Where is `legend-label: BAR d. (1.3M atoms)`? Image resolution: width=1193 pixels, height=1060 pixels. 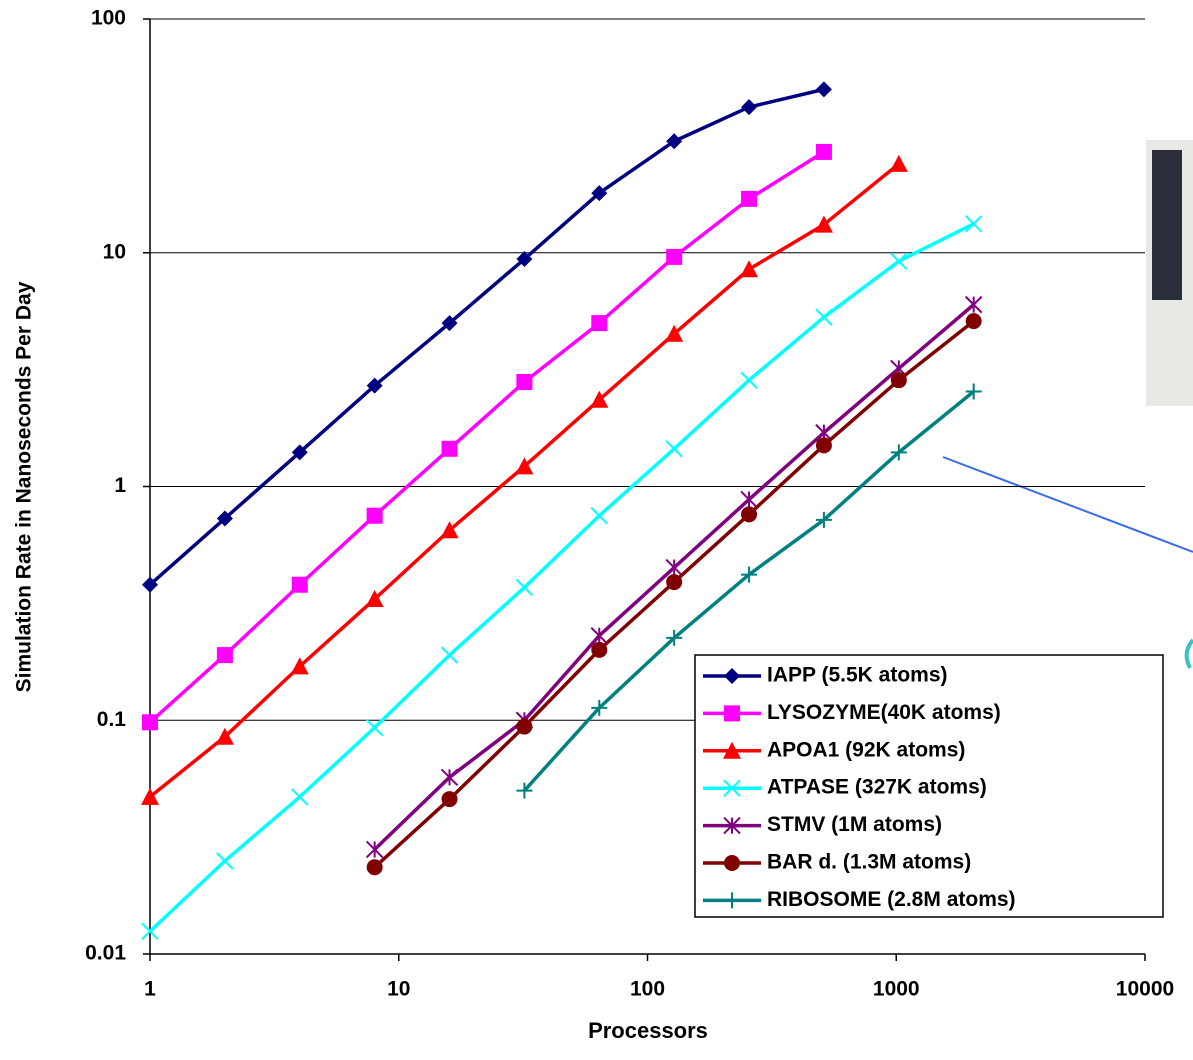 legend-label: BAR d. (1.3M atoms) is located at coordinates (869, 862).